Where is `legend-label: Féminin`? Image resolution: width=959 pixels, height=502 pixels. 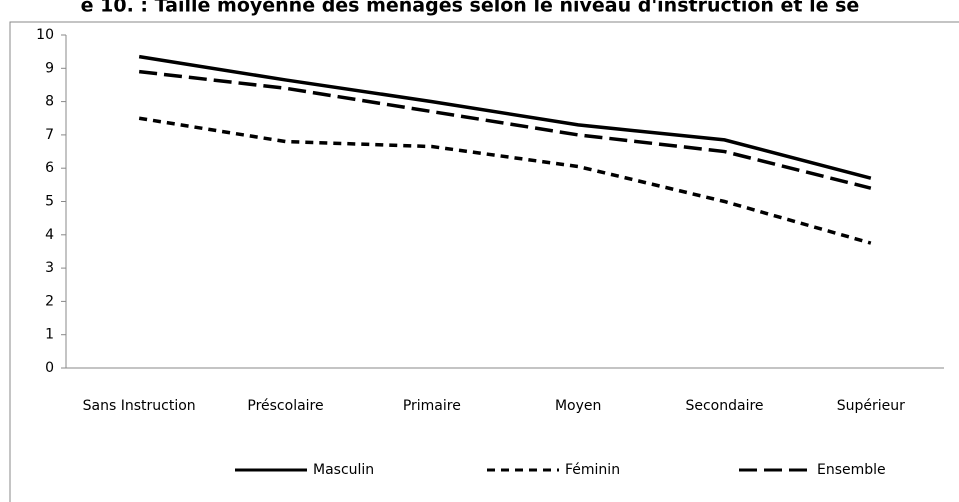 legend-label: Féminin is located at coordinates (592, 470).